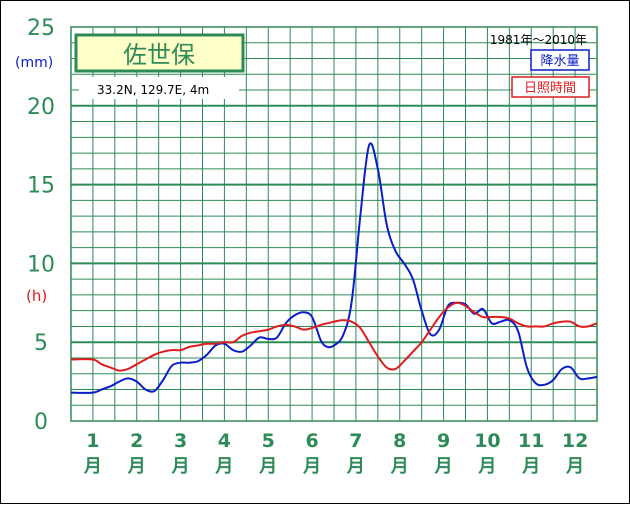 This screenshot has height=505, width=630. Describe the element at coordinates (41, 422) in the screenshot. I see `y-tick-label: 0` at that location.